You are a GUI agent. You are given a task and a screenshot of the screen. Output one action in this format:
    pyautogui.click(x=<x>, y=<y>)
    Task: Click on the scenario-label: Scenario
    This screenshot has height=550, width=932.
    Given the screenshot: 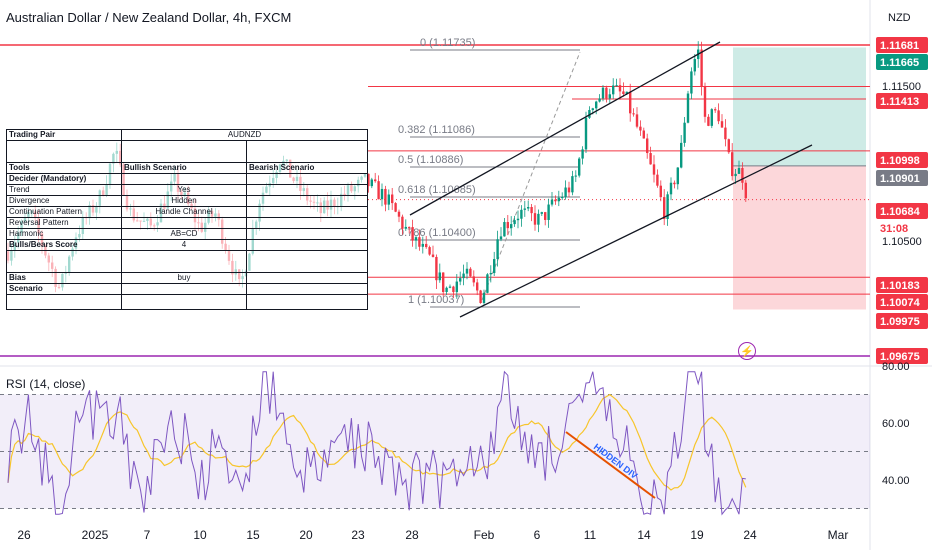 What is the action you would take?
    pyautogui.click(x=64, y=289)
    